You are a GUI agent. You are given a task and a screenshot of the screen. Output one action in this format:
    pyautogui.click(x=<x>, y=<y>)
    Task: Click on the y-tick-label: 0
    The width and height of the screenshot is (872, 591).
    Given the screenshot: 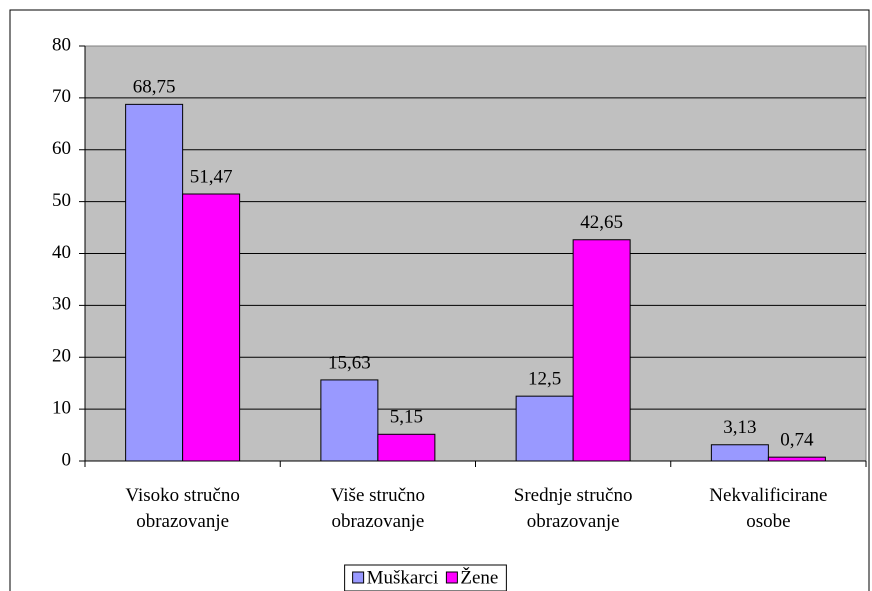 What is the action you would take?
    pyautogui.click(x=67, y=459)
    